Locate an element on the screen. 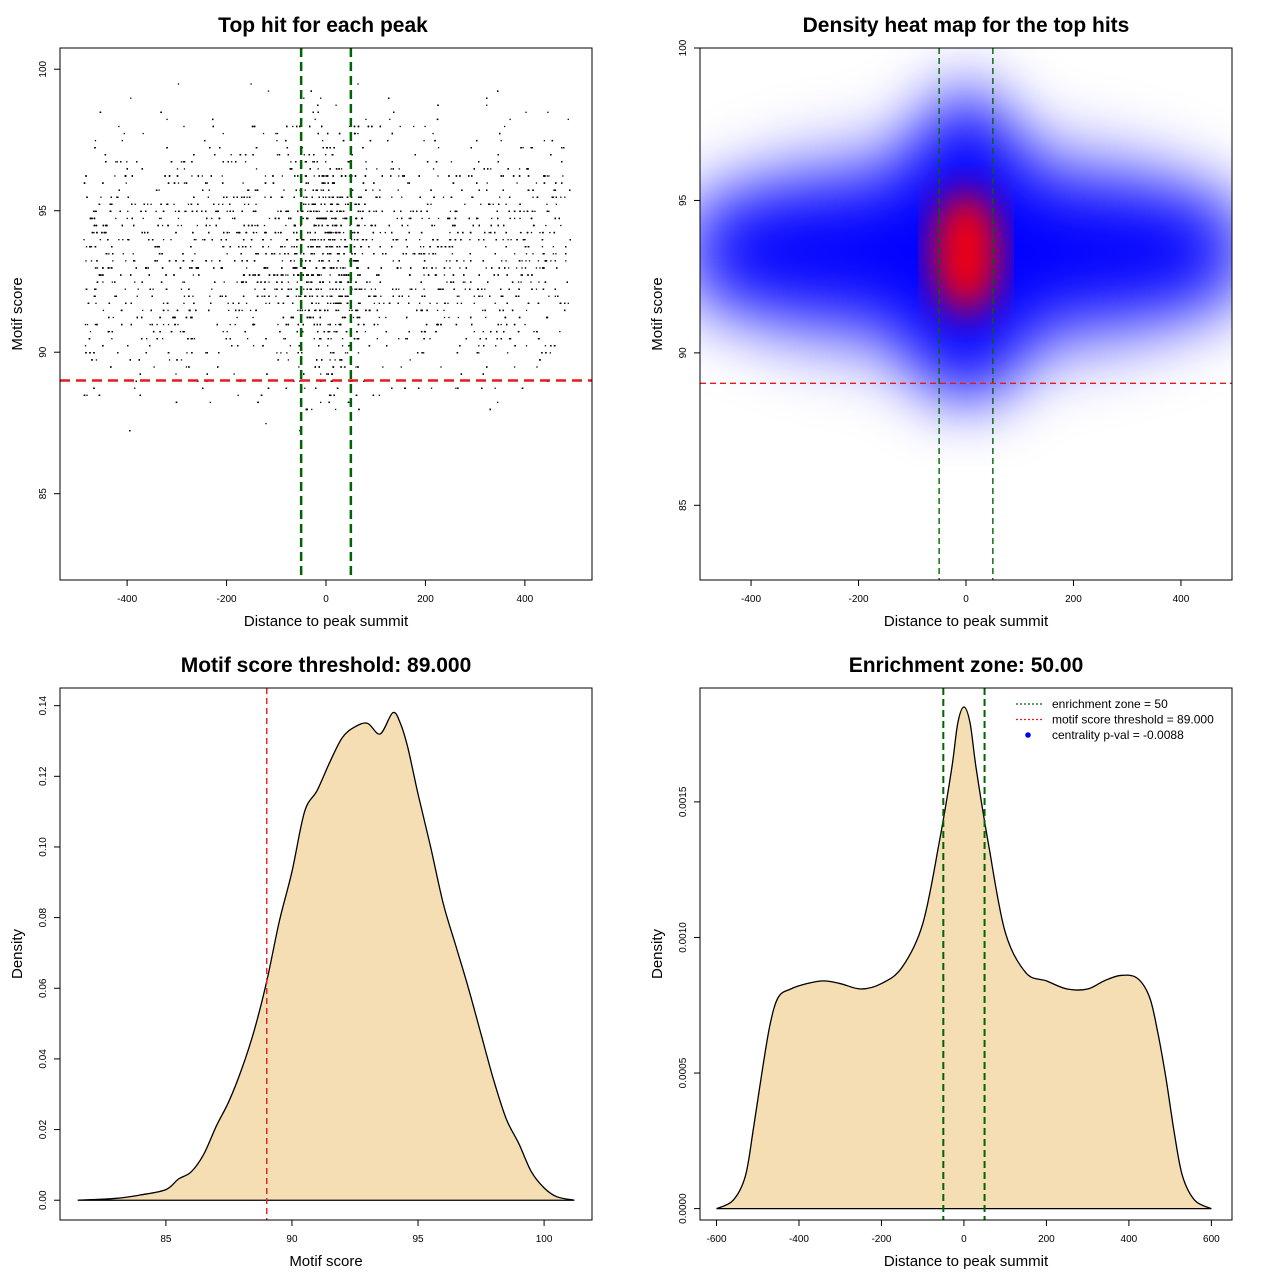 This screenshot has height=1280, width=1280. scatter-title: Top hit for each peak is located at coordinates (323, 25).